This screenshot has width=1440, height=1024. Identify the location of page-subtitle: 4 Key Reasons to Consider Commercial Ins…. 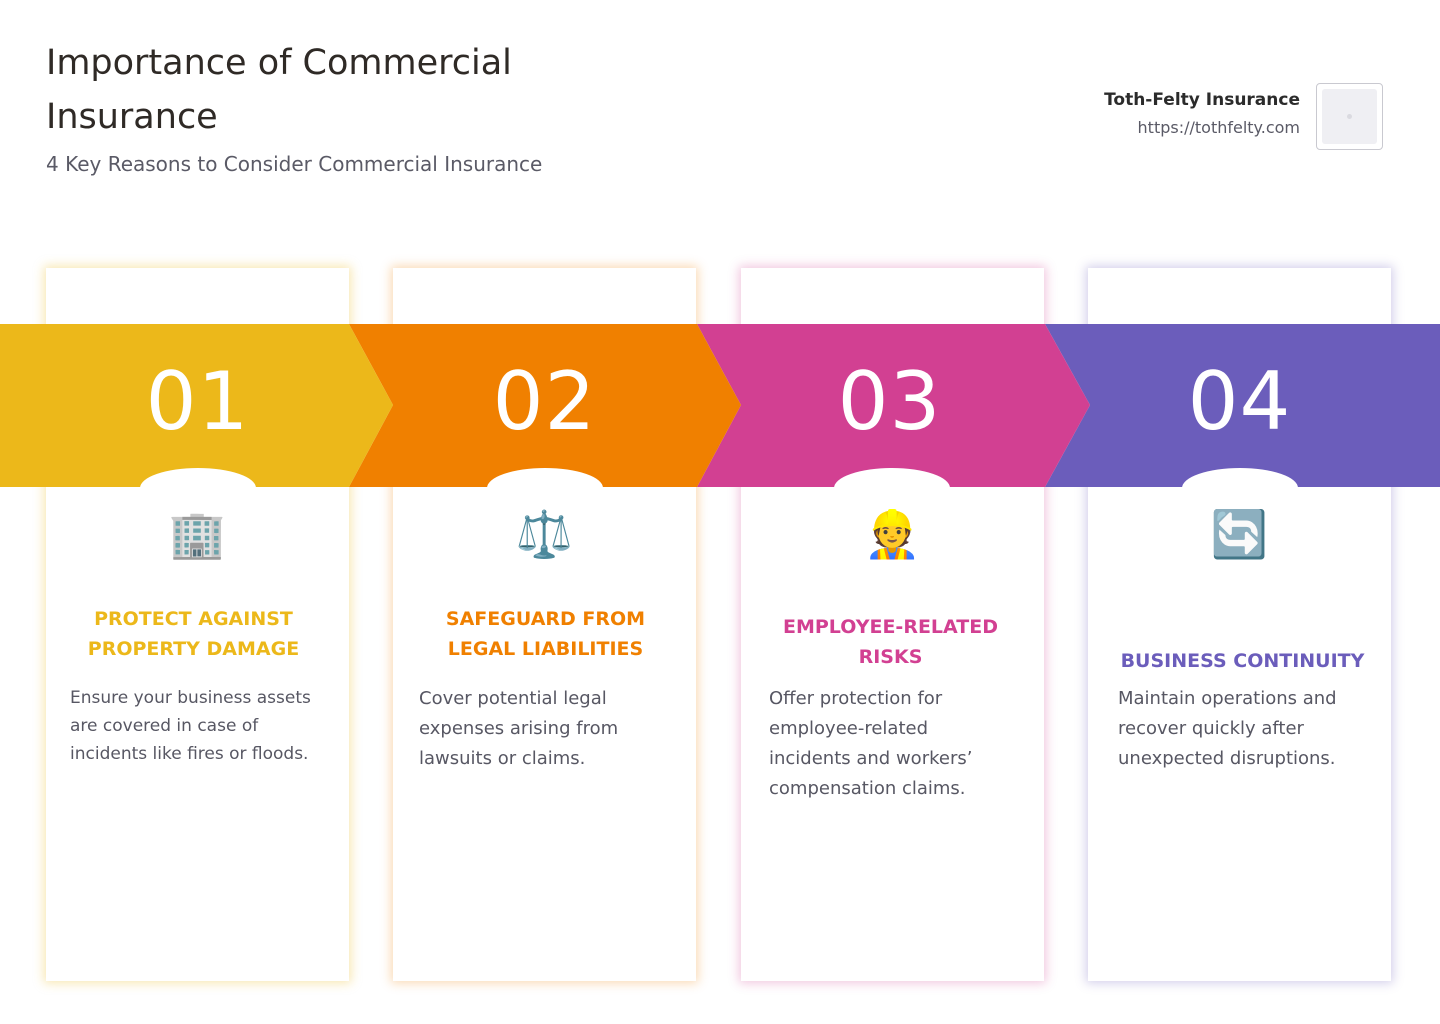
(294, 164).